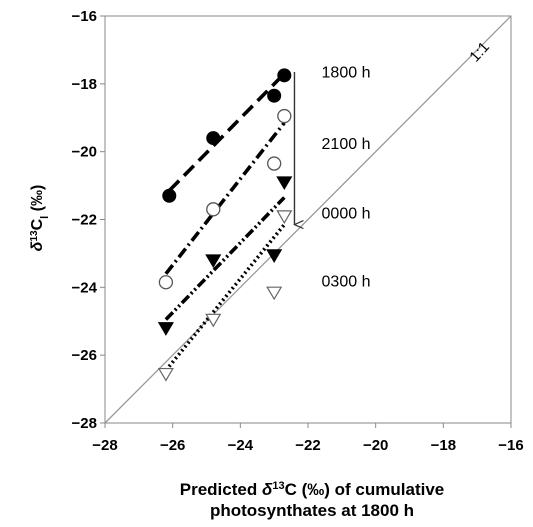 Image resolution: width=533 pixels, height=527 pixels. What do you see at coordinates (84, 355) in the screenshot?
I see `y-tick-label: −26` at bounding box center [84, 355].